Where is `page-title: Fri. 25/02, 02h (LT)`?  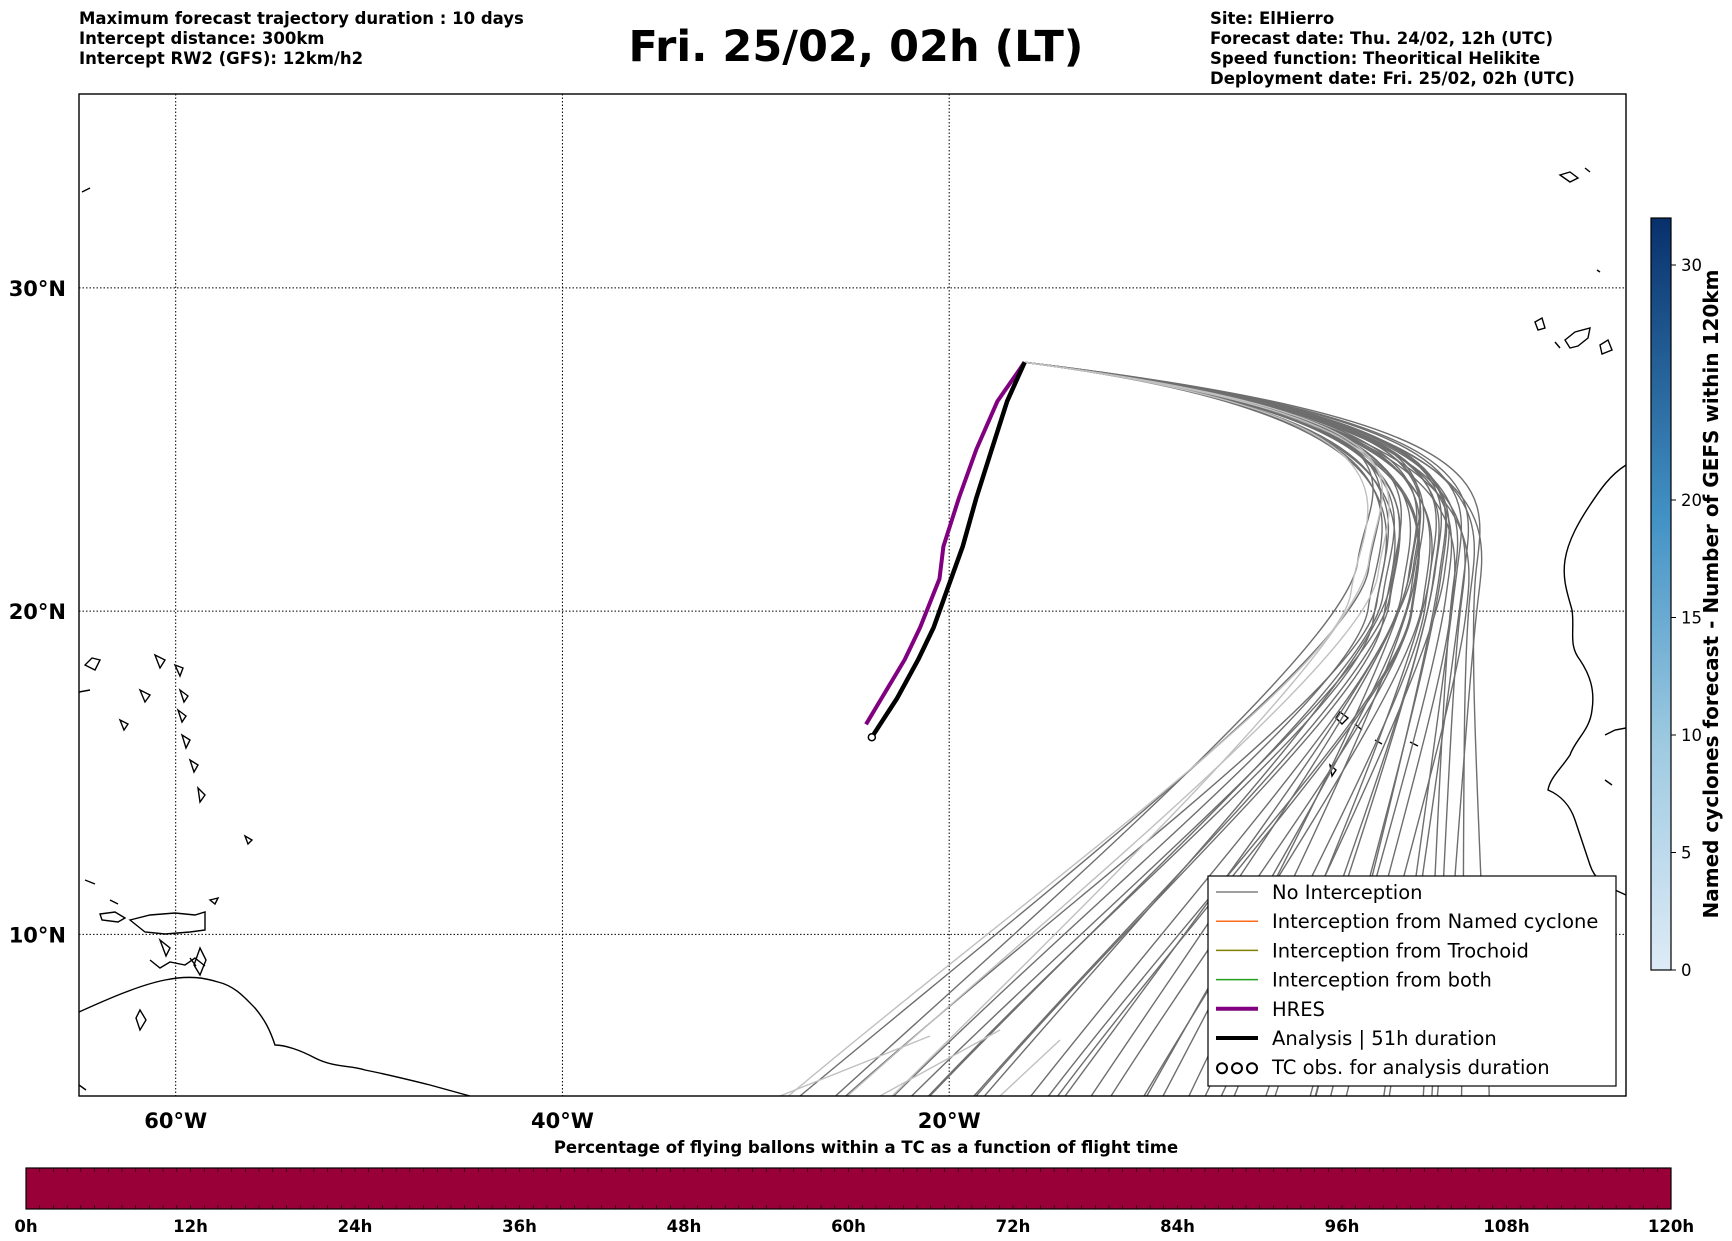 page-title: Fri. 25/02, 02h (LT) is located at coordinates (856, 47).